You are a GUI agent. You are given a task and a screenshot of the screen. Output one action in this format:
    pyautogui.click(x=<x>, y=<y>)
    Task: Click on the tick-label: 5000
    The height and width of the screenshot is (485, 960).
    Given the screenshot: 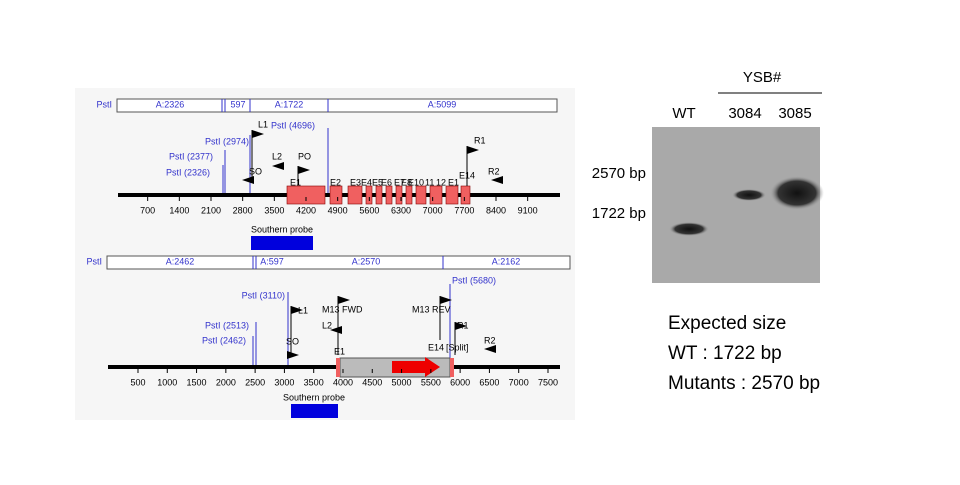 What is the action you would take?
    pyautogui.click(x=402, y=382)
    